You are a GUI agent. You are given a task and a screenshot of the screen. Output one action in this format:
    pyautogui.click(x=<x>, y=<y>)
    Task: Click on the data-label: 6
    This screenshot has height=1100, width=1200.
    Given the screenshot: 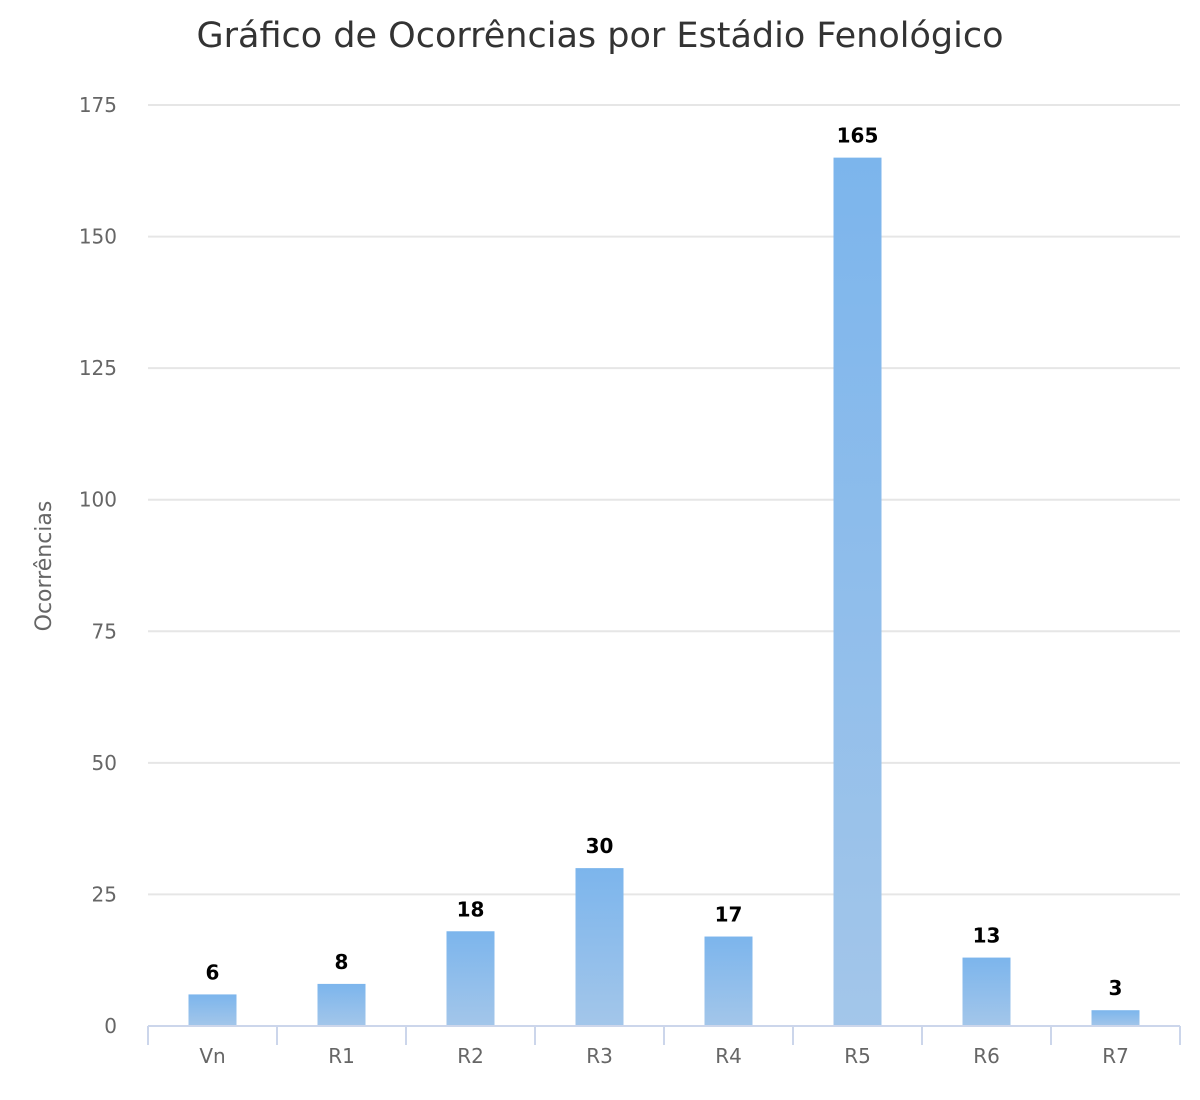 What is the action you would take?
    pyautogui.click(x=213, y=972)
    